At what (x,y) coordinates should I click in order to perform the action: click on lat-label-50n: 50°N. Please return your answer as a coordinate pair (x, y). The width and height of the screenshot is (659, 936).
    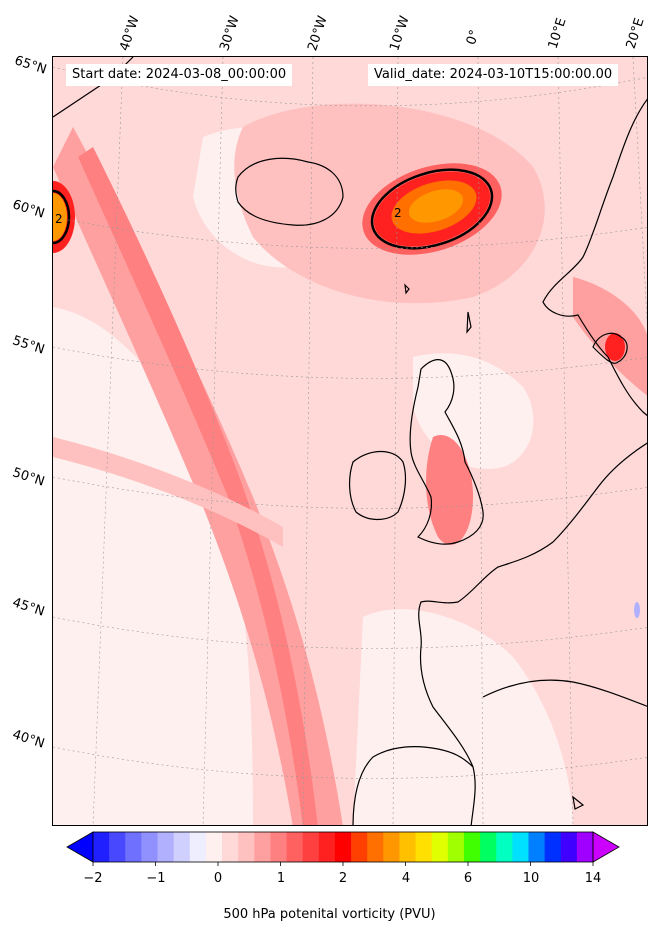
    Looking at the image, I should click on (28, 477).